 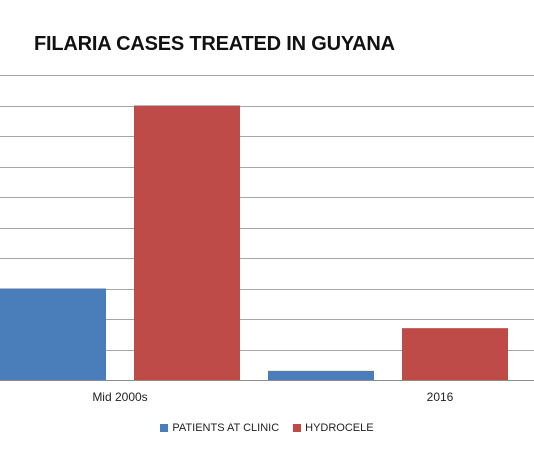 I want to click on category-labels: Mid 2000s 2016, so click(x=272, y=397).